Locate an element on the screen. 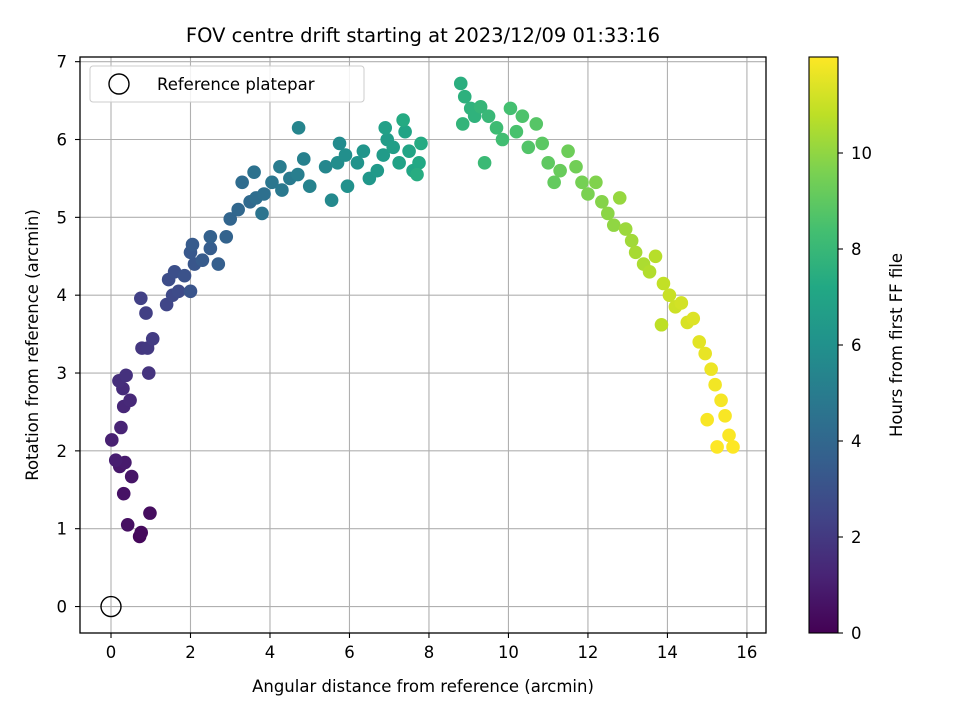 The width and height of the screenshot is (960, 724). colorbar: 0 2 4 6 8 10 Hours from first FF file is located at coordinates (857, 349).